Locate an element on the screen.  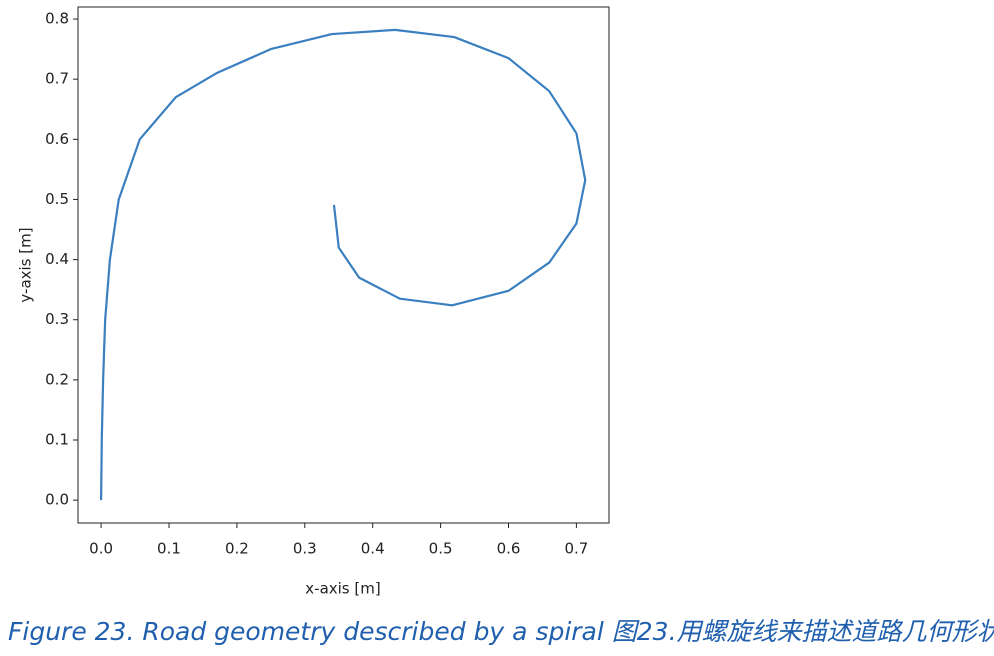
x-tick-label: 0.3 is located at coordinates (305, 549).